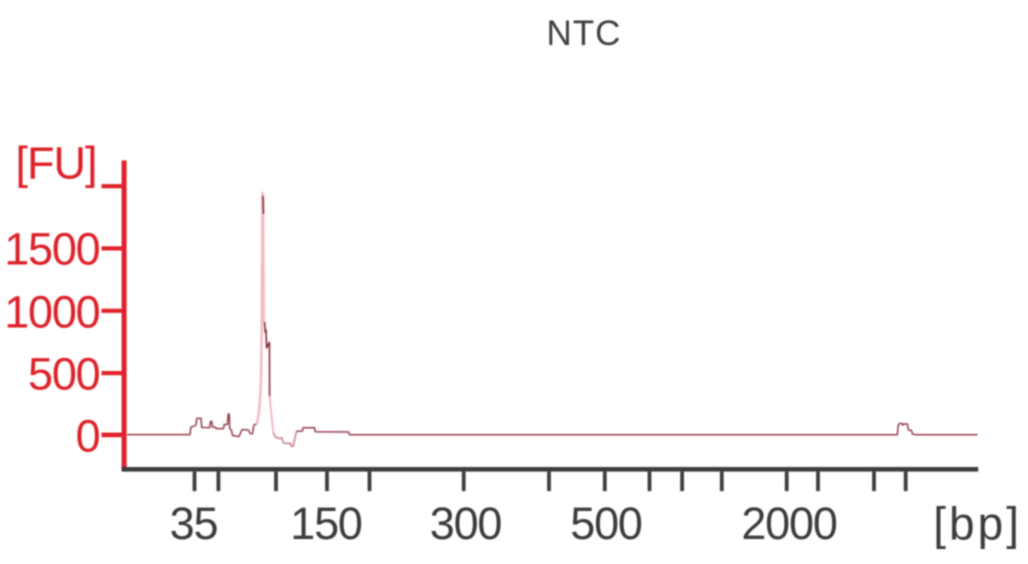 The width and height of the screenshot is (1028, 564). Describe the element at coordinates (194, 523) in the screenshot. I see `svg-text: 35` at that location.